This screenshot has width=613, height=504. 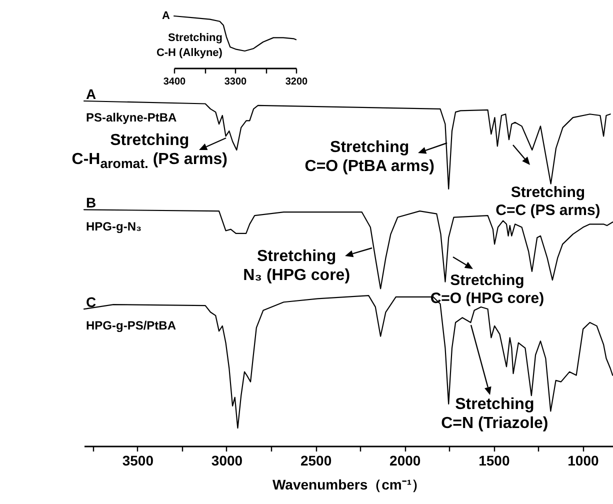 I want to click on annotation: Stretching C-H$_{aromat.}$ (PS arms), so click(x=150, y=152).